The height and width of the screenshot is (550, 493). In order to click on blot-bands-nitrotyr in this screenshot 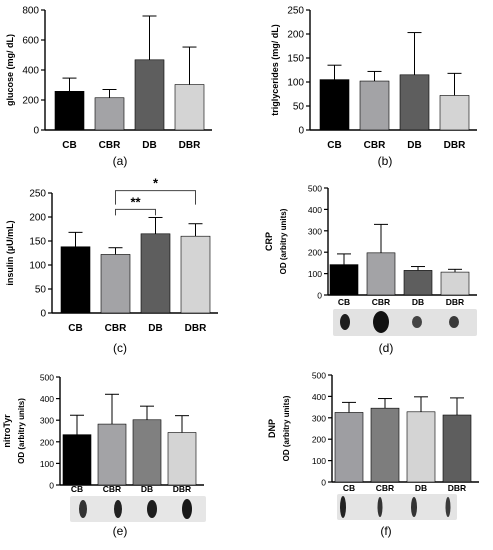, I will do `click(135, 509)`.